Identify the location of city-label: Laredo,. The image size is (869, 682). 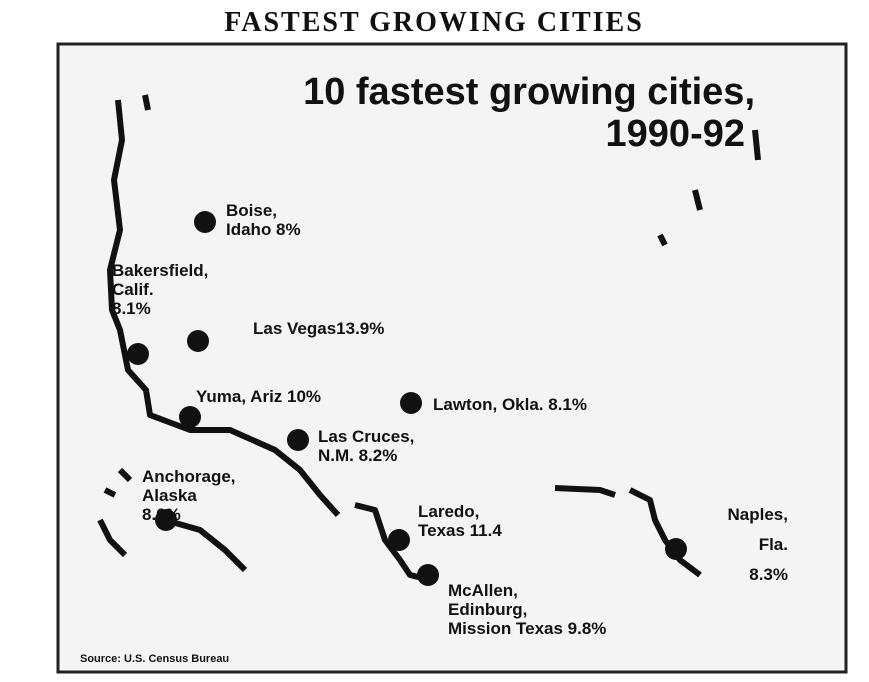
(448, 511).